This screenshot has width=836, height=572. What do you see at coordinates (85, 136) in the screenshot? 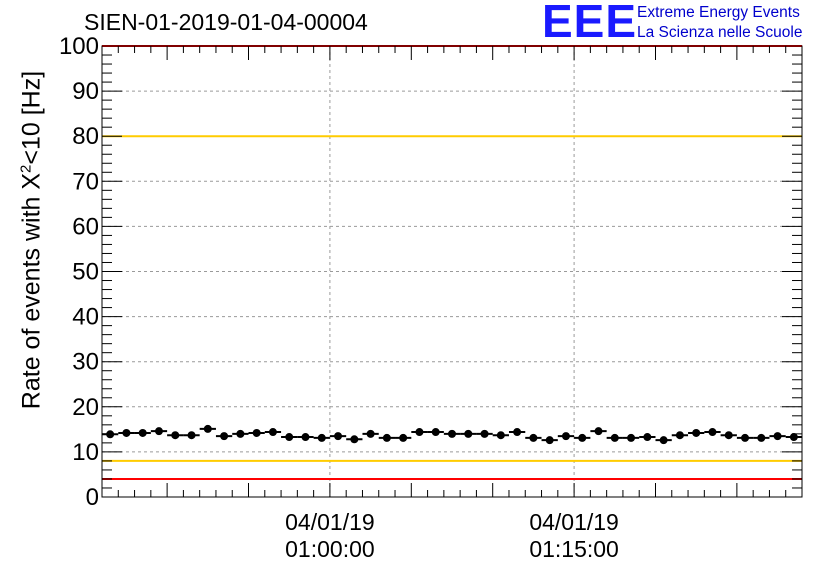
I see `y-tick-label: 80` at bounding box center [85, 136].